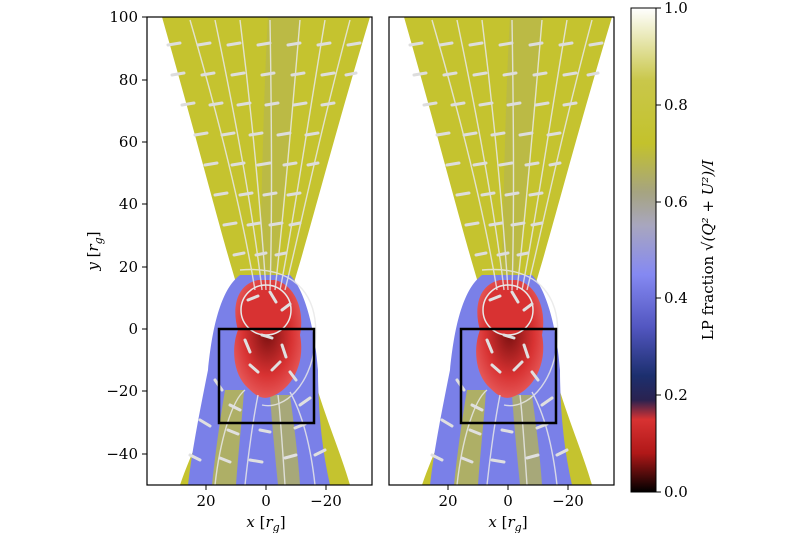 This screenshot has height=533, width=800. I want to click on y-tick-label: 80, so click(128, 80).